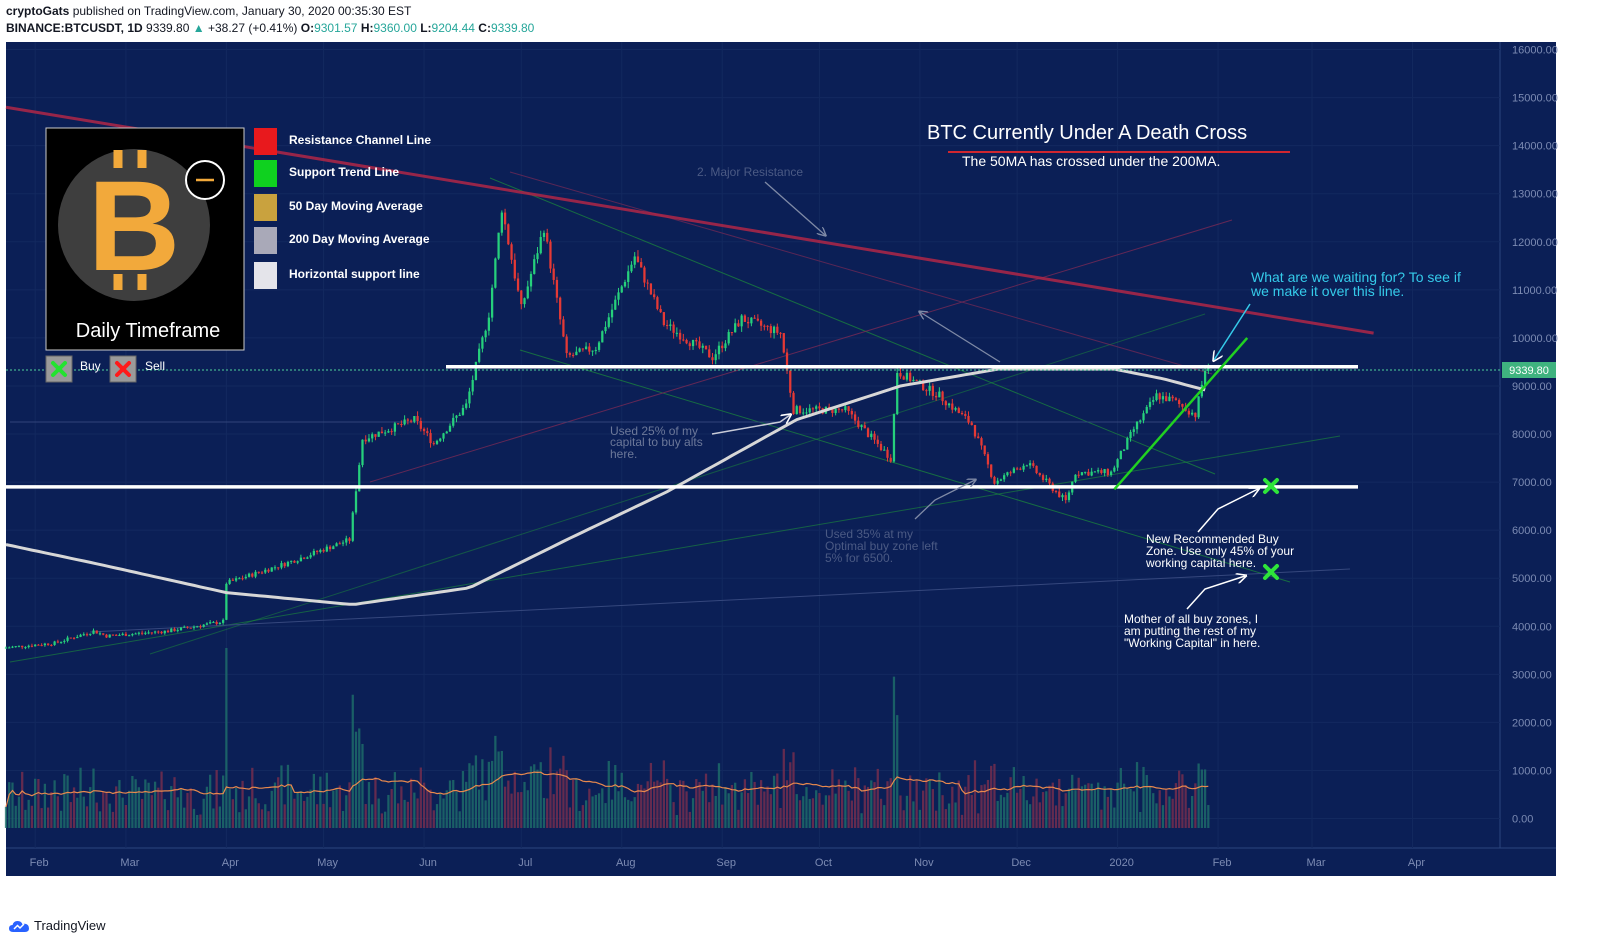 This screenshot has width=1621, height=942. What do you see at coordinates (205, 180) in the screenshot?
I see `minus-circle-icon` at bounding box center [205, 180].